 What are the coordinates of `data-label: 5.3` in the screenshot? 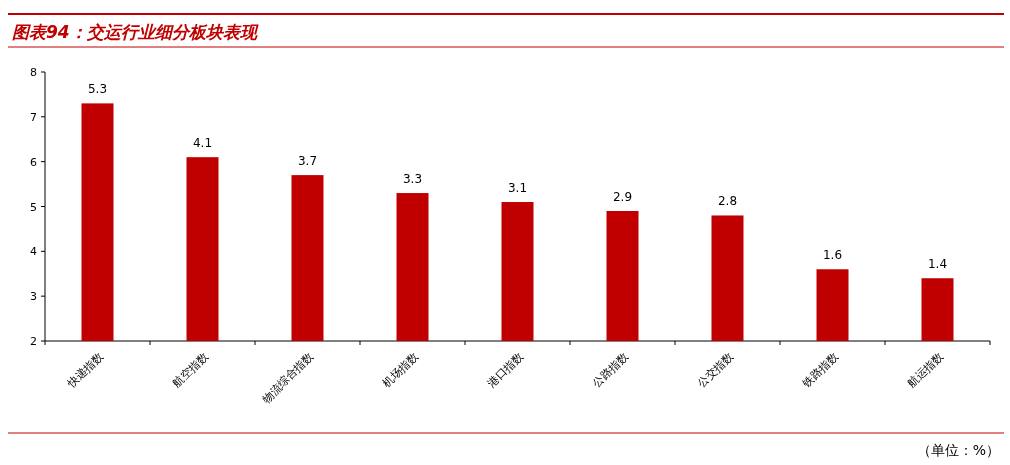 It's located at (97, 89).